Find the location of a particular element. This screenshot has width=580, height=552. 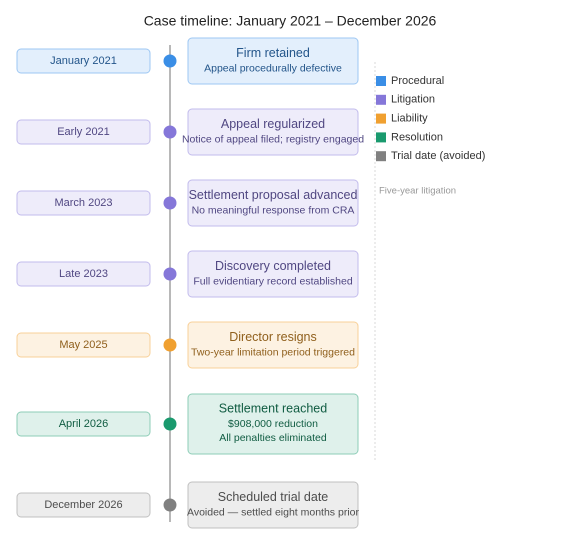

date-label: March 2023 is located at coordinates (83, 203).